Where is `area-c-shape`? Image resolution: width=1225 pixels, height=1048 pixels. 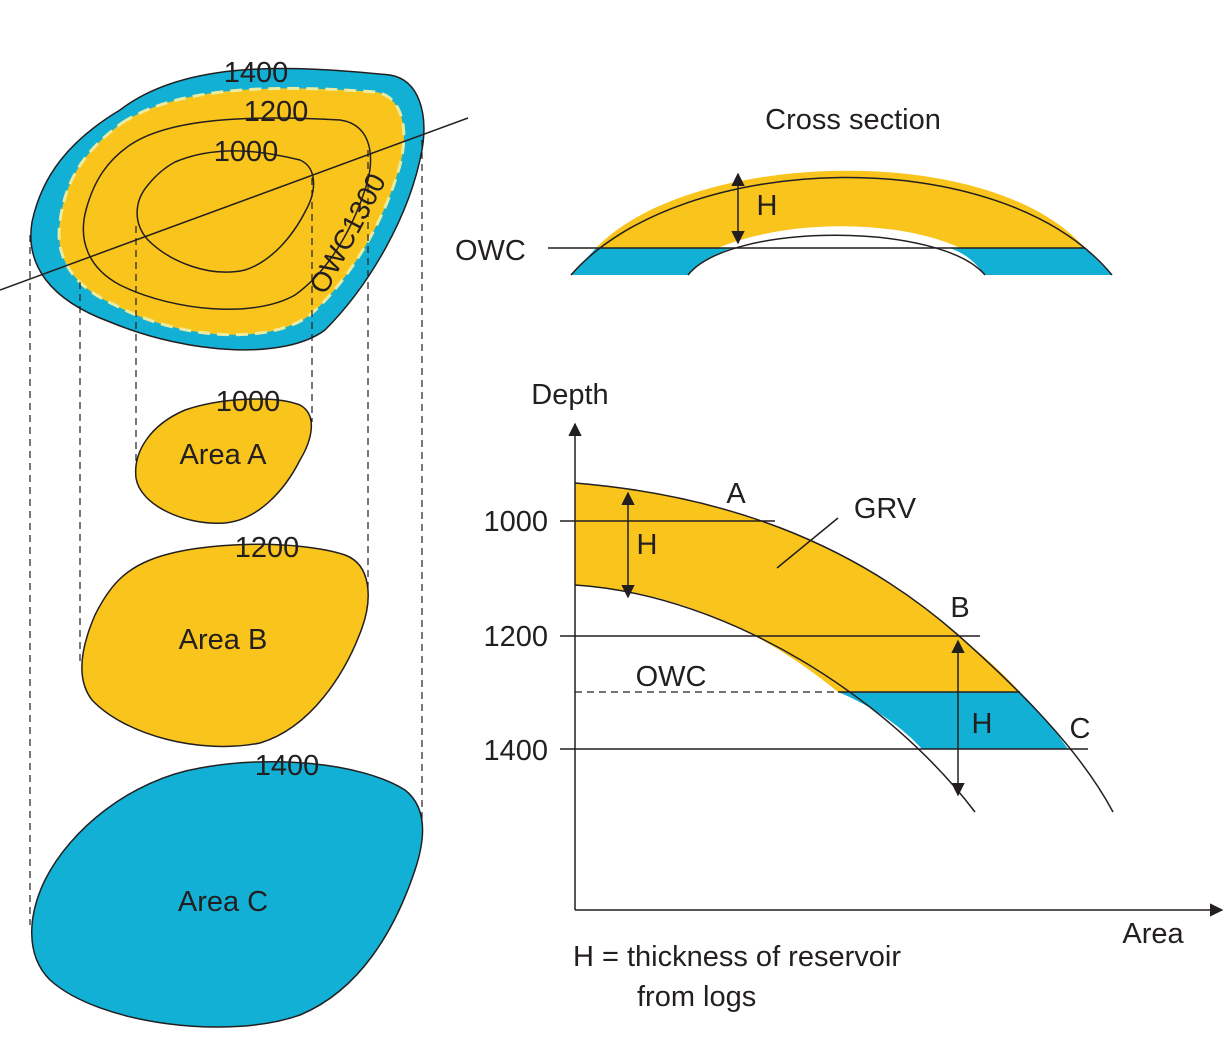 area-c-shape is located at coordinates (227, 894).